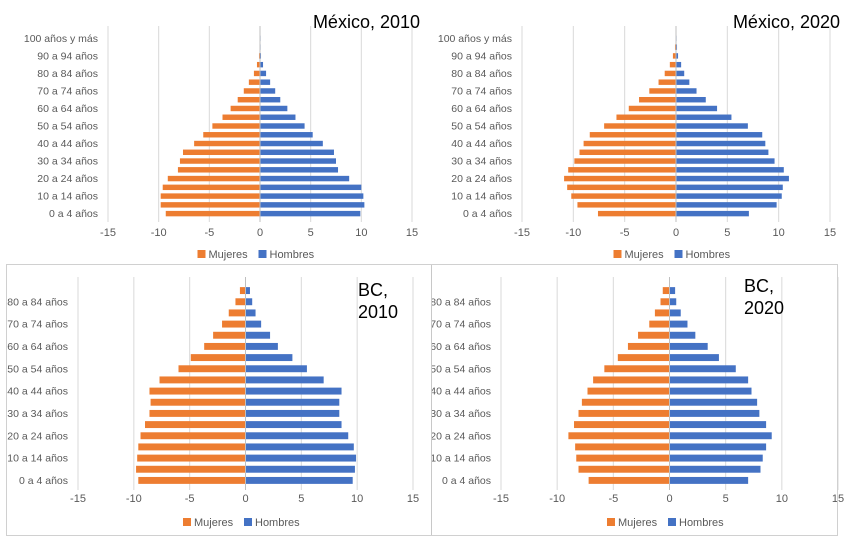 The width and height of the screenshot is (844, 538). I want to click on x-tick-label: -5, so click(190, 499).